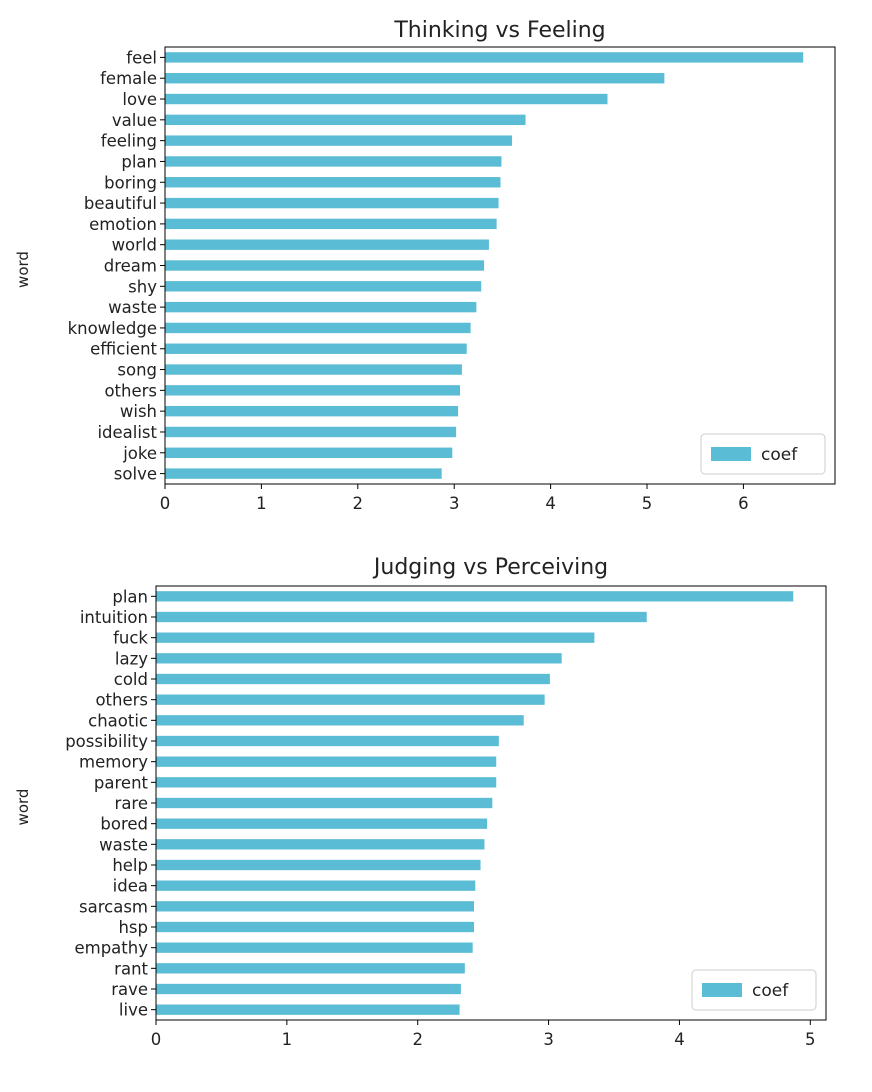 The width and height of the screenshot is (872, 1092). I want to click on y-tick-label: help, so click(130, 865).